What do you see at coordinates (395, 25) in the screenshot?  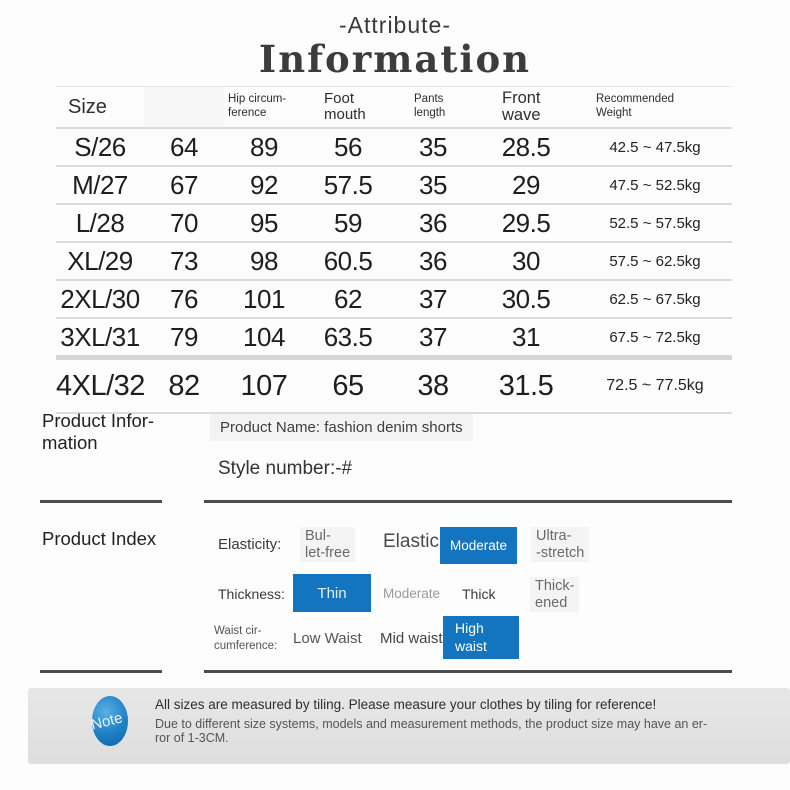 I see `title-attribute: -Attribute-` at bounding box center [395, 25].